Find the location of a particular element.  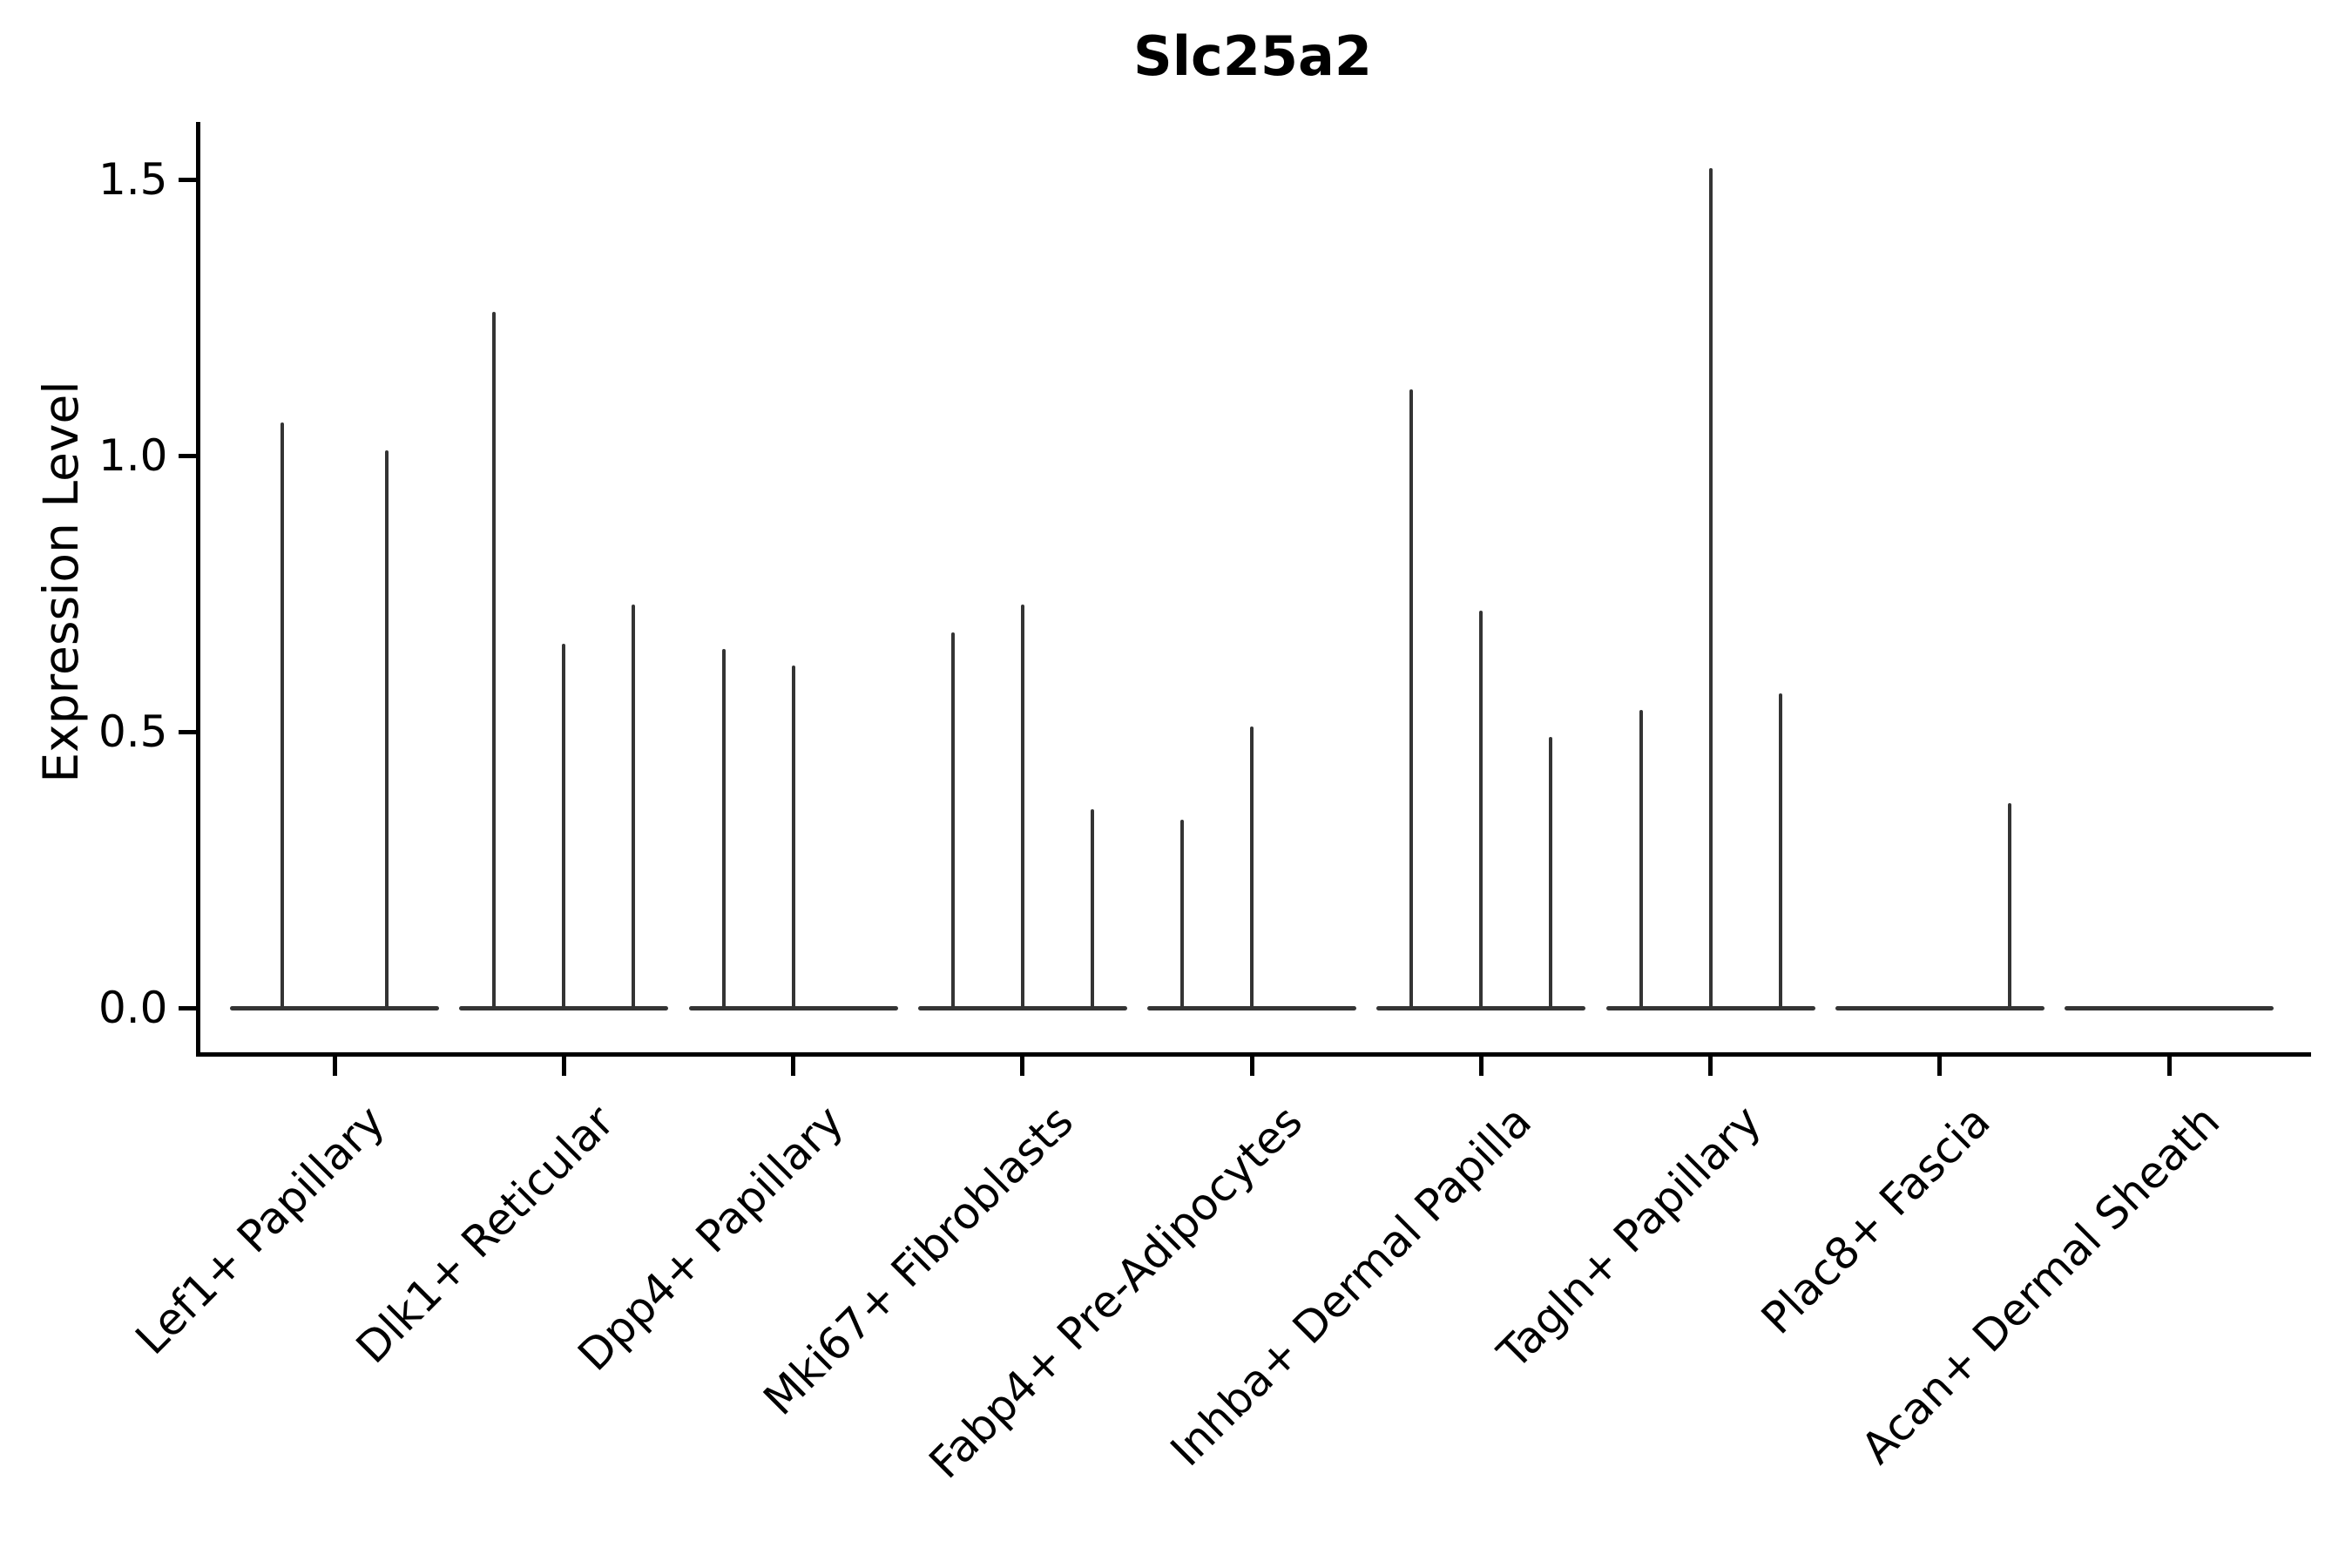

y-tick-label: 1.0 is located at coordinates (133, 455).